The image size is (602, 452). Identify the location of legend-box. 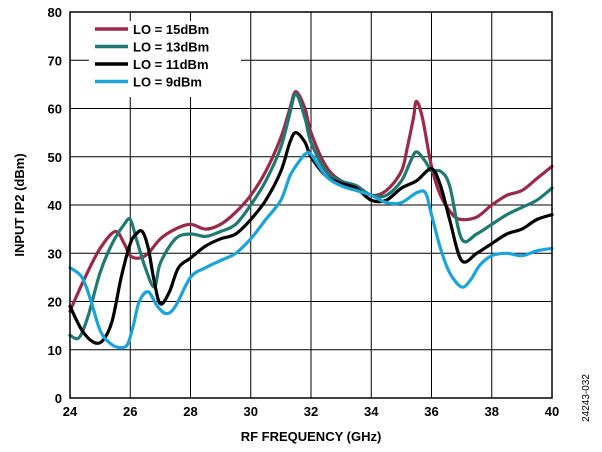
(165, 59).